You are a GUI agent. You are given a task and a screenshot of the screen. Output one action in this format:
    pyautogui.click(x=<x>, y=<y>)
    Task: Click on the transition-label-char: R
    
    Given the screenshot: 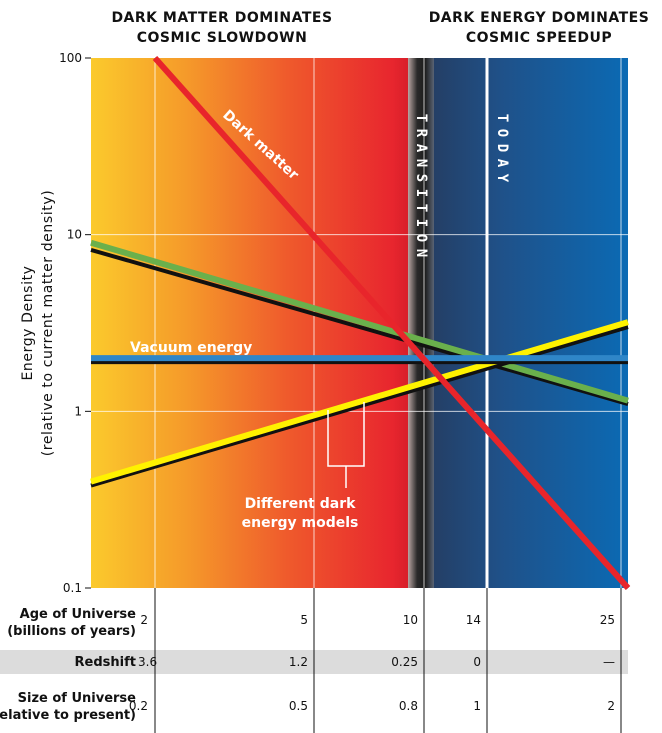 What is the action you would take?
    pyautogui.click(x=421, y=133)
    